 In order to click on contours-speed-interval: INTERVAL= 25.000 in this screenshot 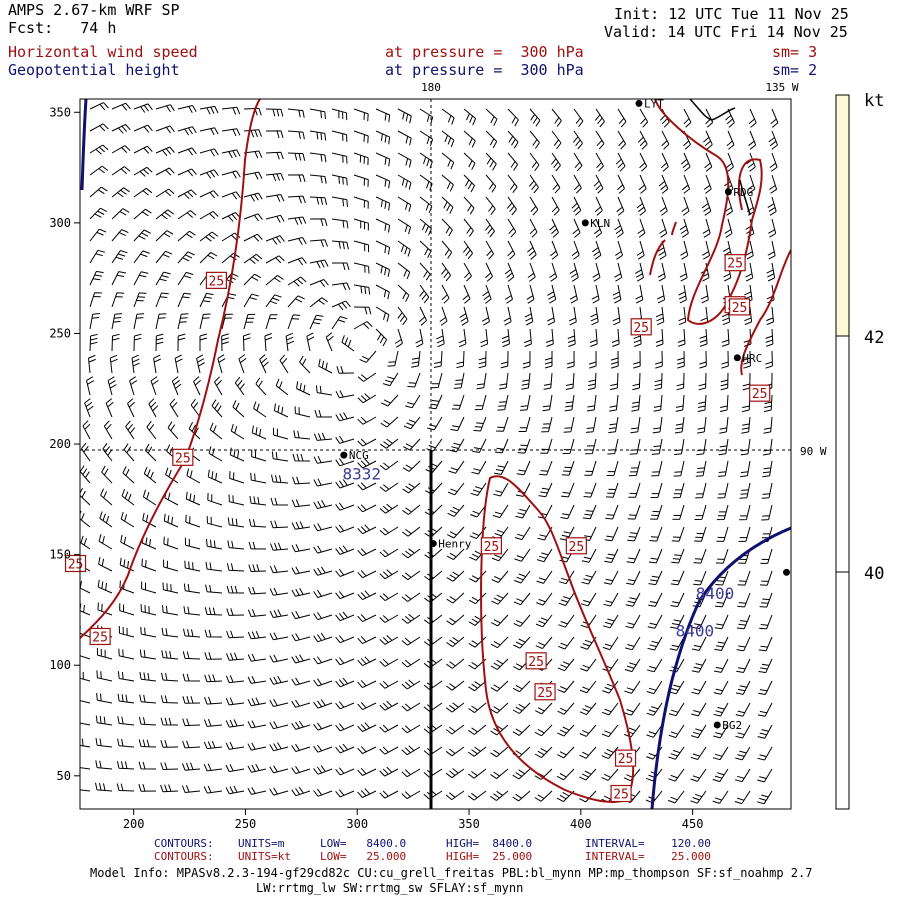, I will do `click(648, 856)`.